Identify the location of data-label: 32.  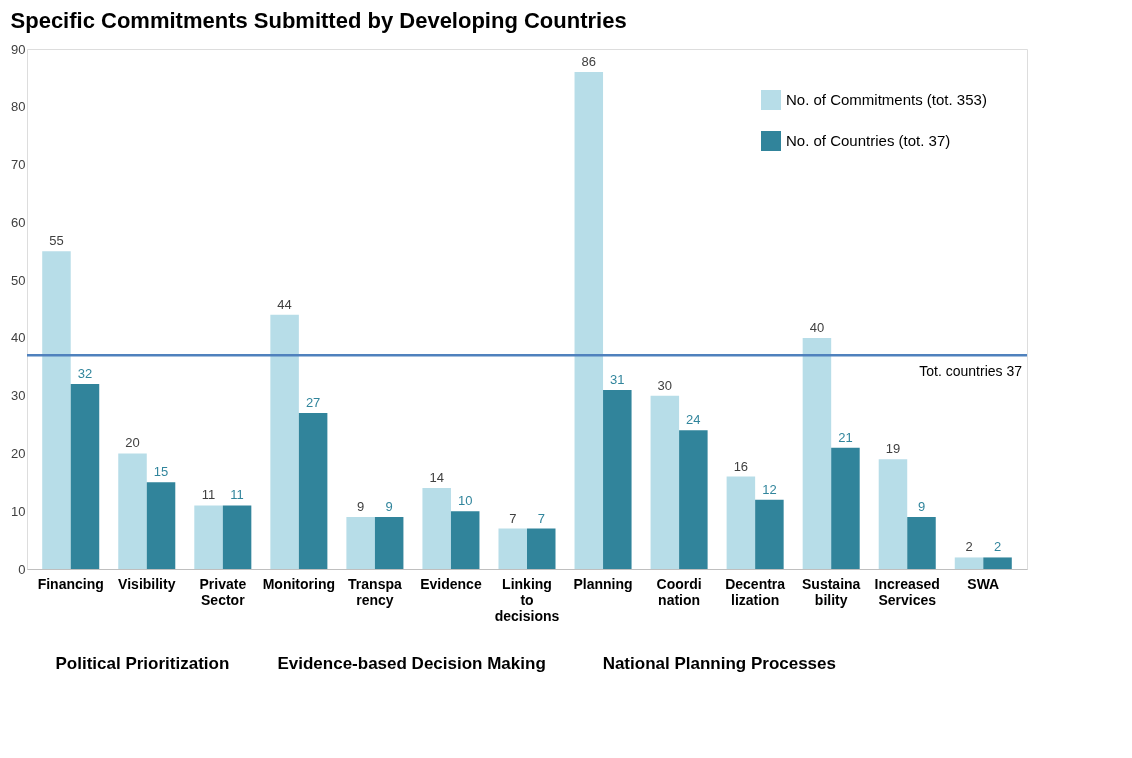
(85, 374).